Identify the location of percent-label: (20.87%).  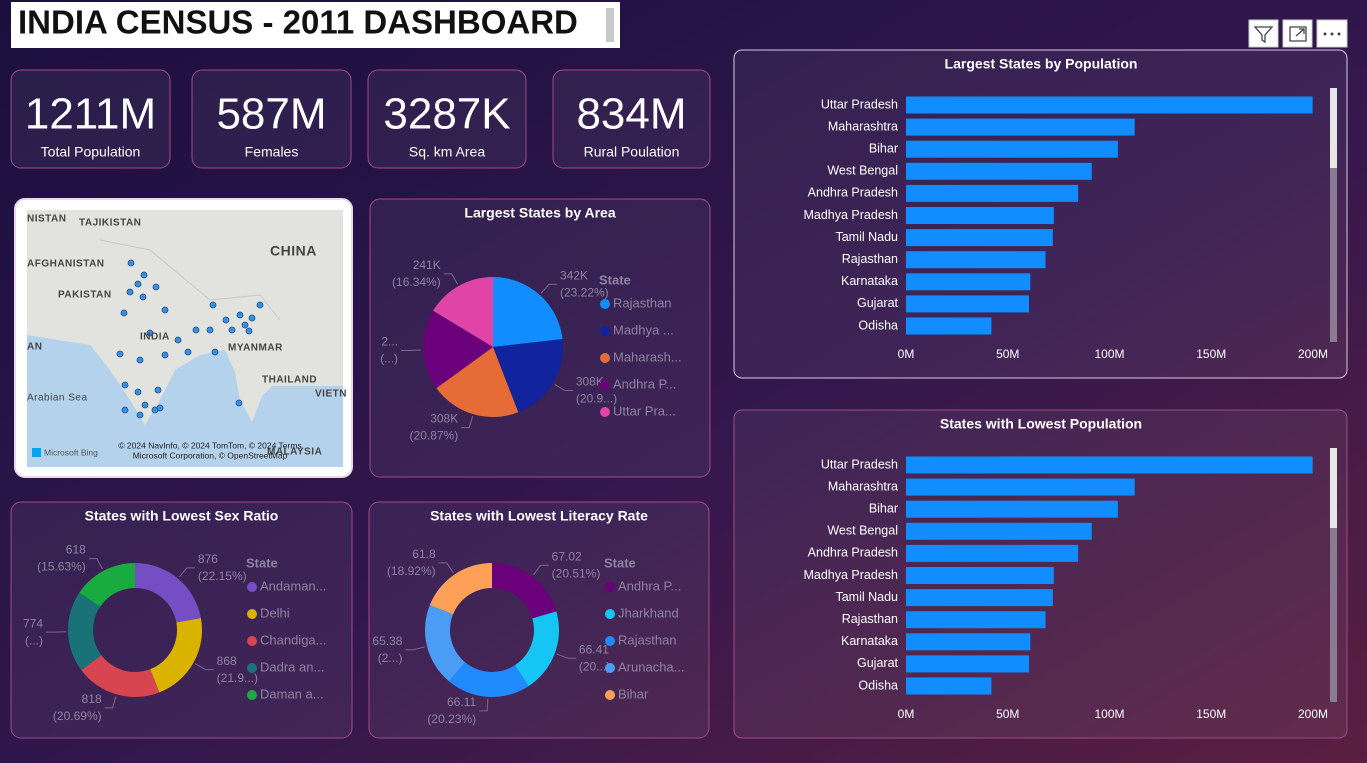
(434, 436).